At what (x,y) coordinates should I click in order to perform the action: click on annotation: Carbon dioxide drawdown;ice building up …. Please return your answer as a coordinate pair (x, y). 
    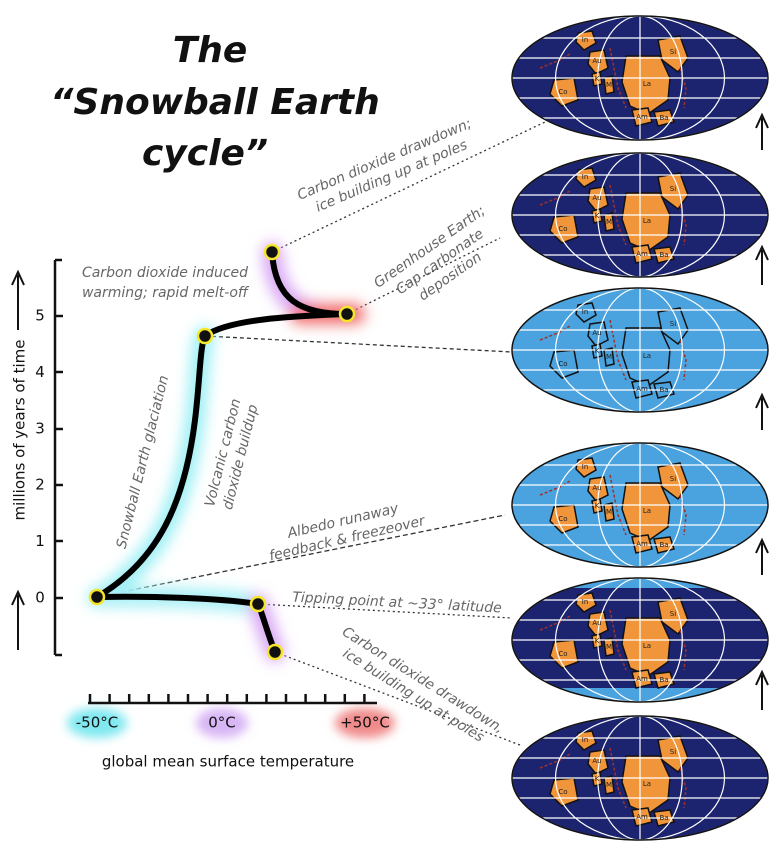
    Looking at the image, I should click on (388, 168).